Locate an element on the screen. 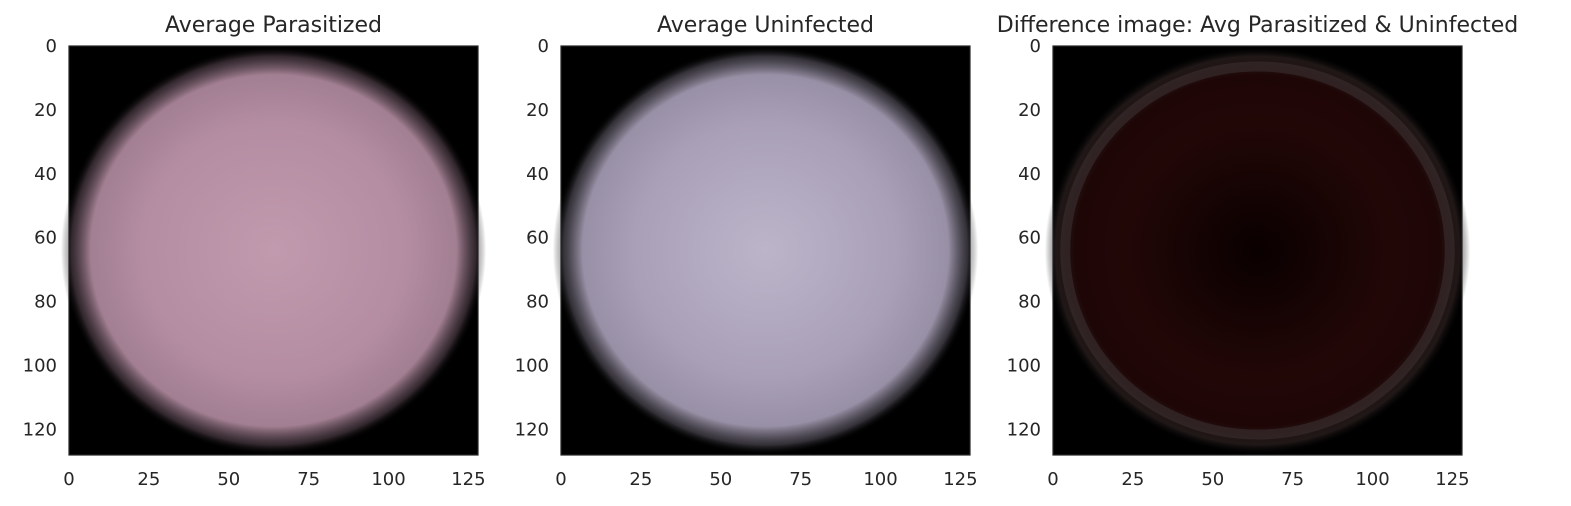 The width and height of the screenshot is (1571, 506). panel-title: Average Parasitized is located at coordinates (273, 25).